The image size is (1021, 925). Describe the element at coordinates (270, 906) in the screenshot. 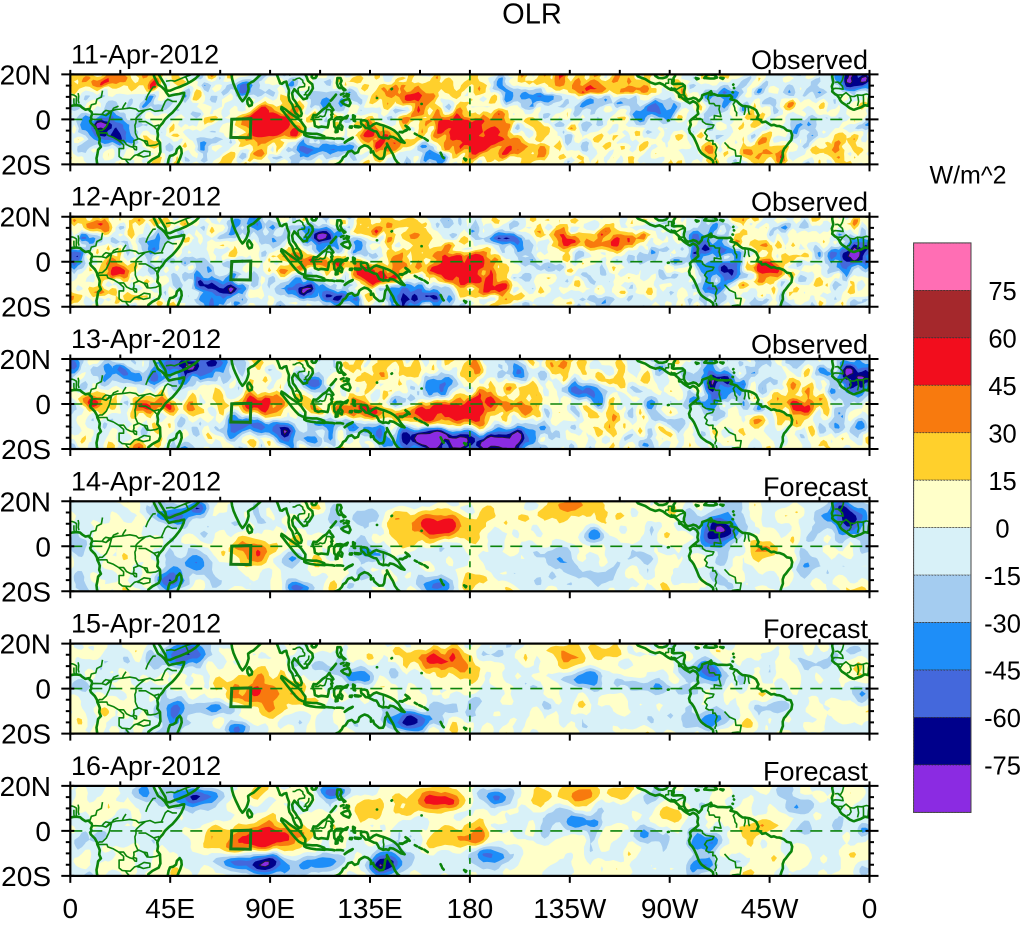

I see `svg-text: 90E` at that location.